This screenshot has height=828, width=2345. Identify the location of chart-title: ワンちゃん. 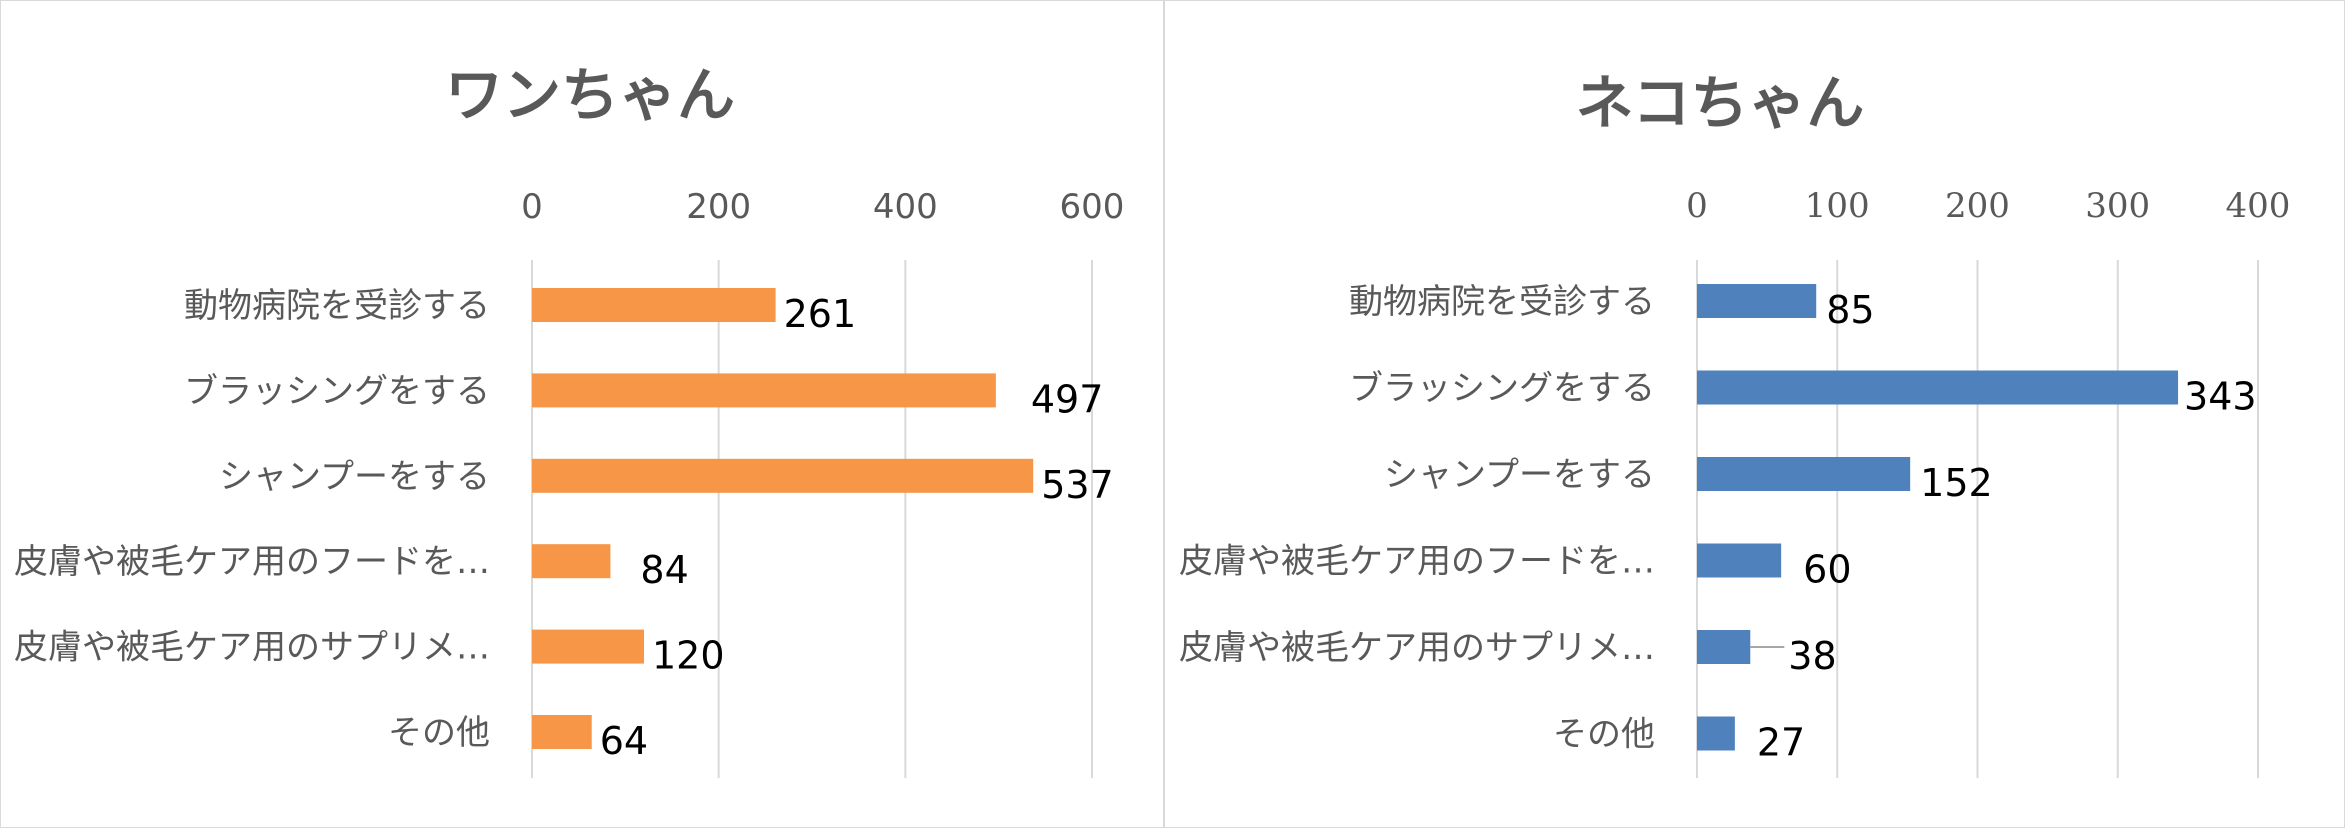
(590, 95).